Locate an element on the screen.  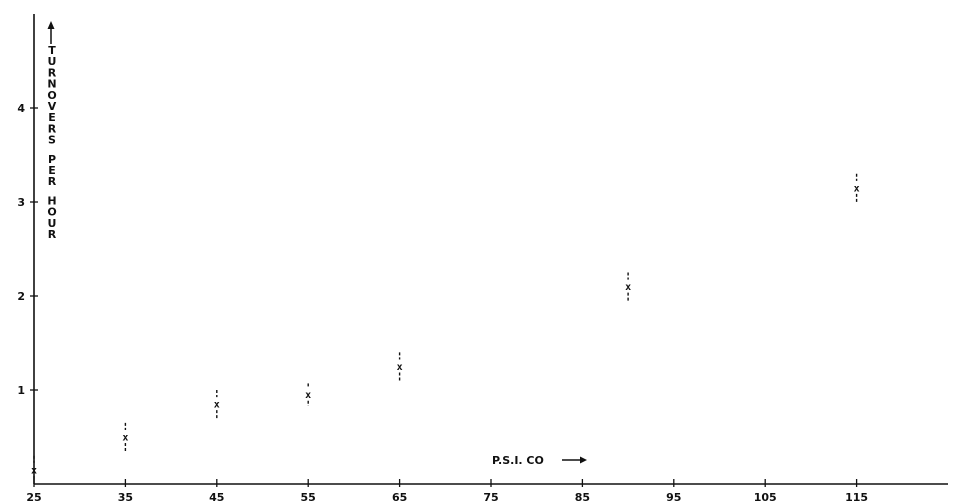
y-axis-label-char: H is located at coordinates (51, 200).